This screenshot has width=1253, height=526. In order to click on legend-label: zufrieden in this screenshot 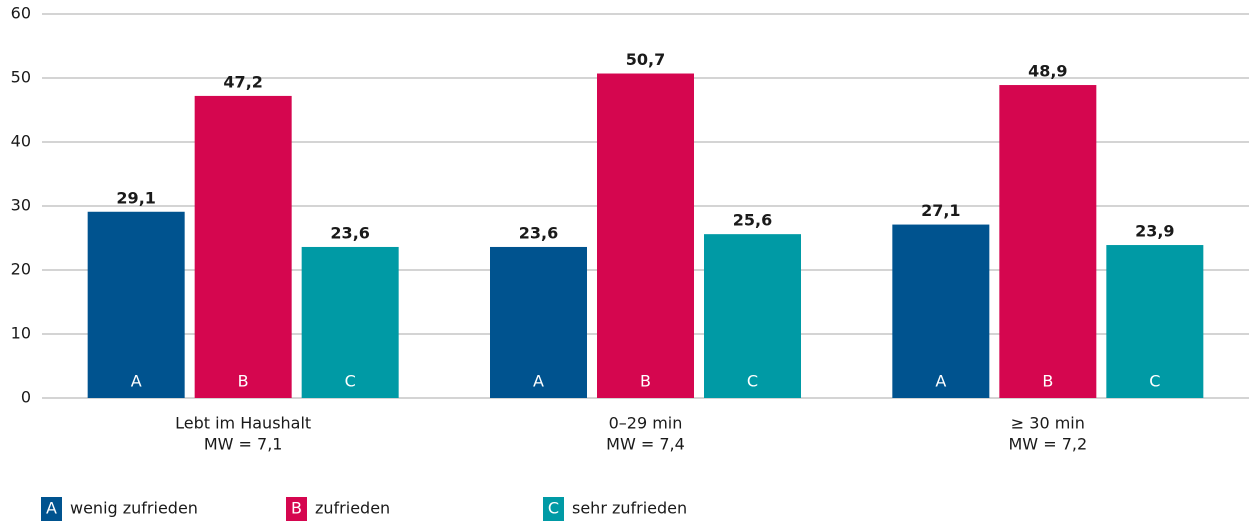, I will do `click(352, 508)`.